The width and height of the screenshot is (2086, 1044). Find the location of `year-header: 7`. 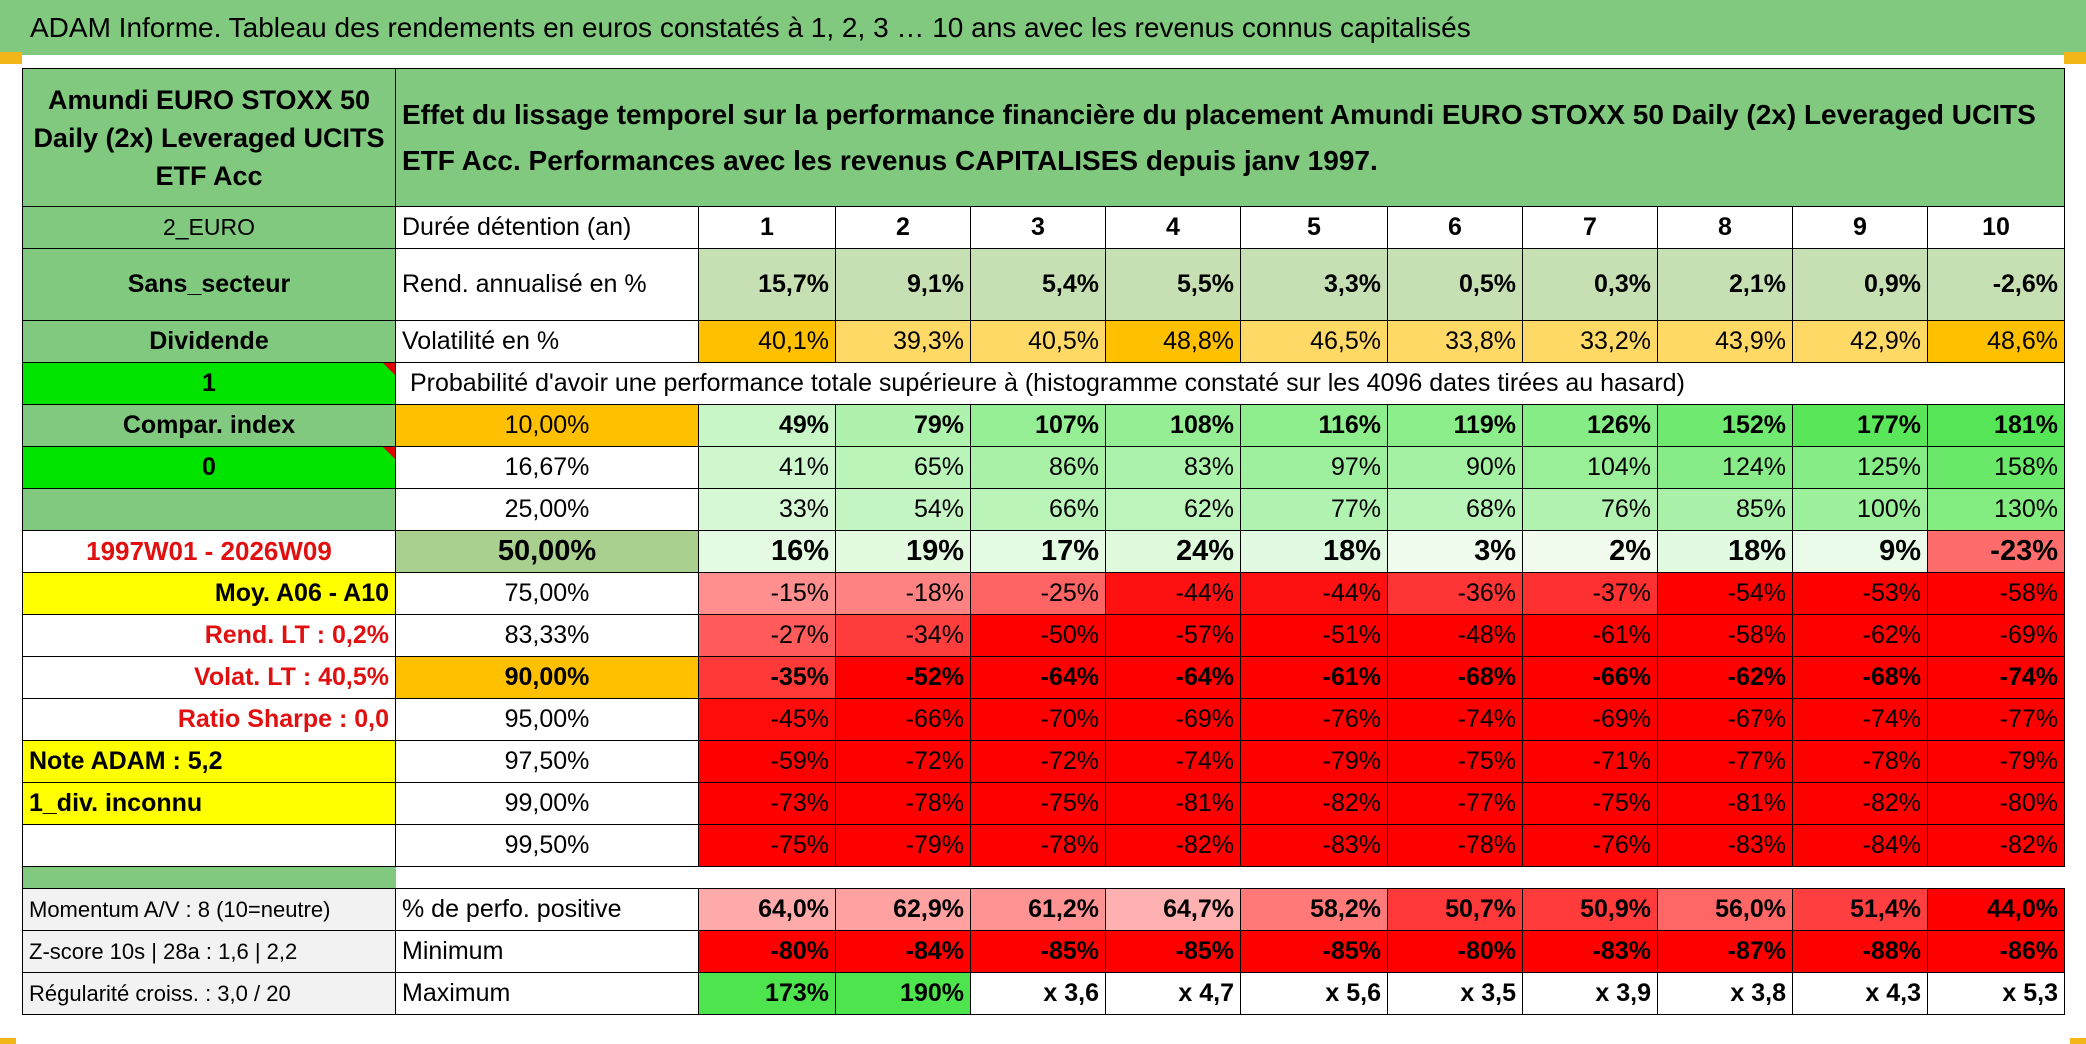

year-header: 7 is located at coordinates (1590, 227).